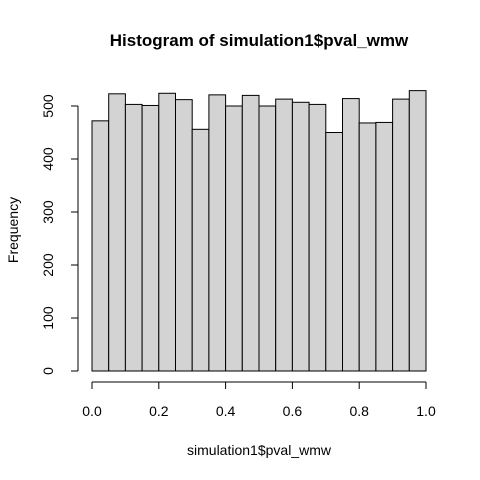 Image resolution: width=480 pixels, height=480 pixels. What do you see at coordinates (359, 411) in the screenshot?
I see `x-tick-label: 0.8` at bounding box center [359, 411].